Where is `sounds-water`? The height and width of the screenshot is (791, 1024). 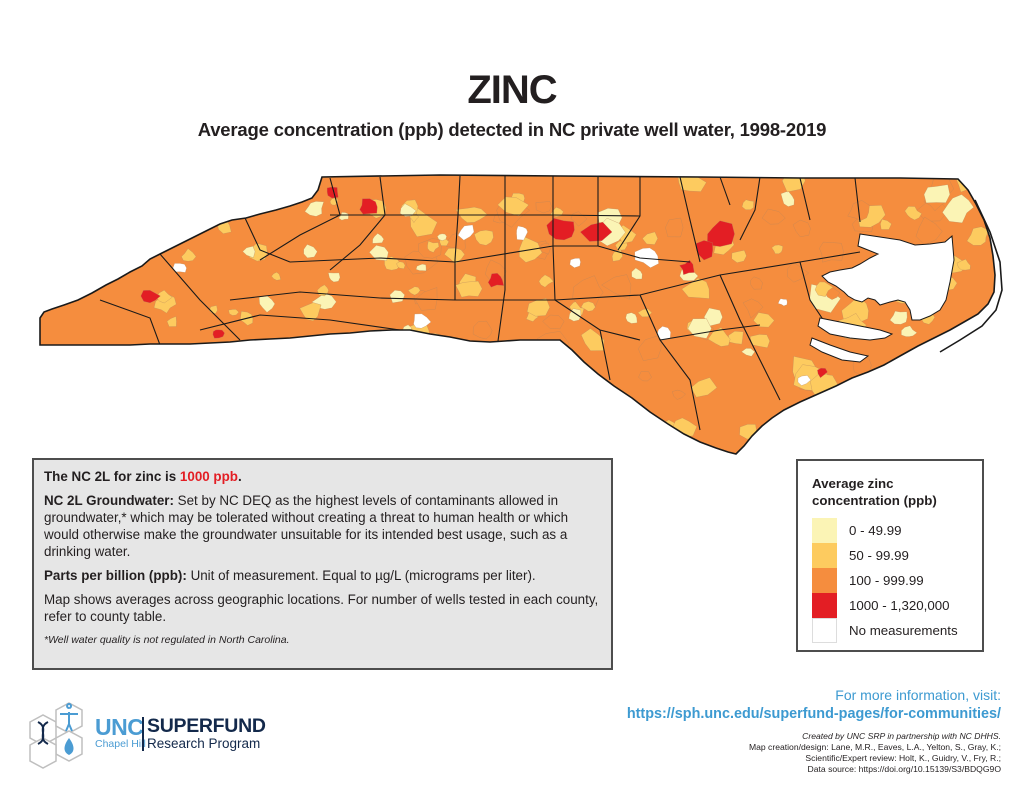
sounds-water is located at coordinates (882, 298).